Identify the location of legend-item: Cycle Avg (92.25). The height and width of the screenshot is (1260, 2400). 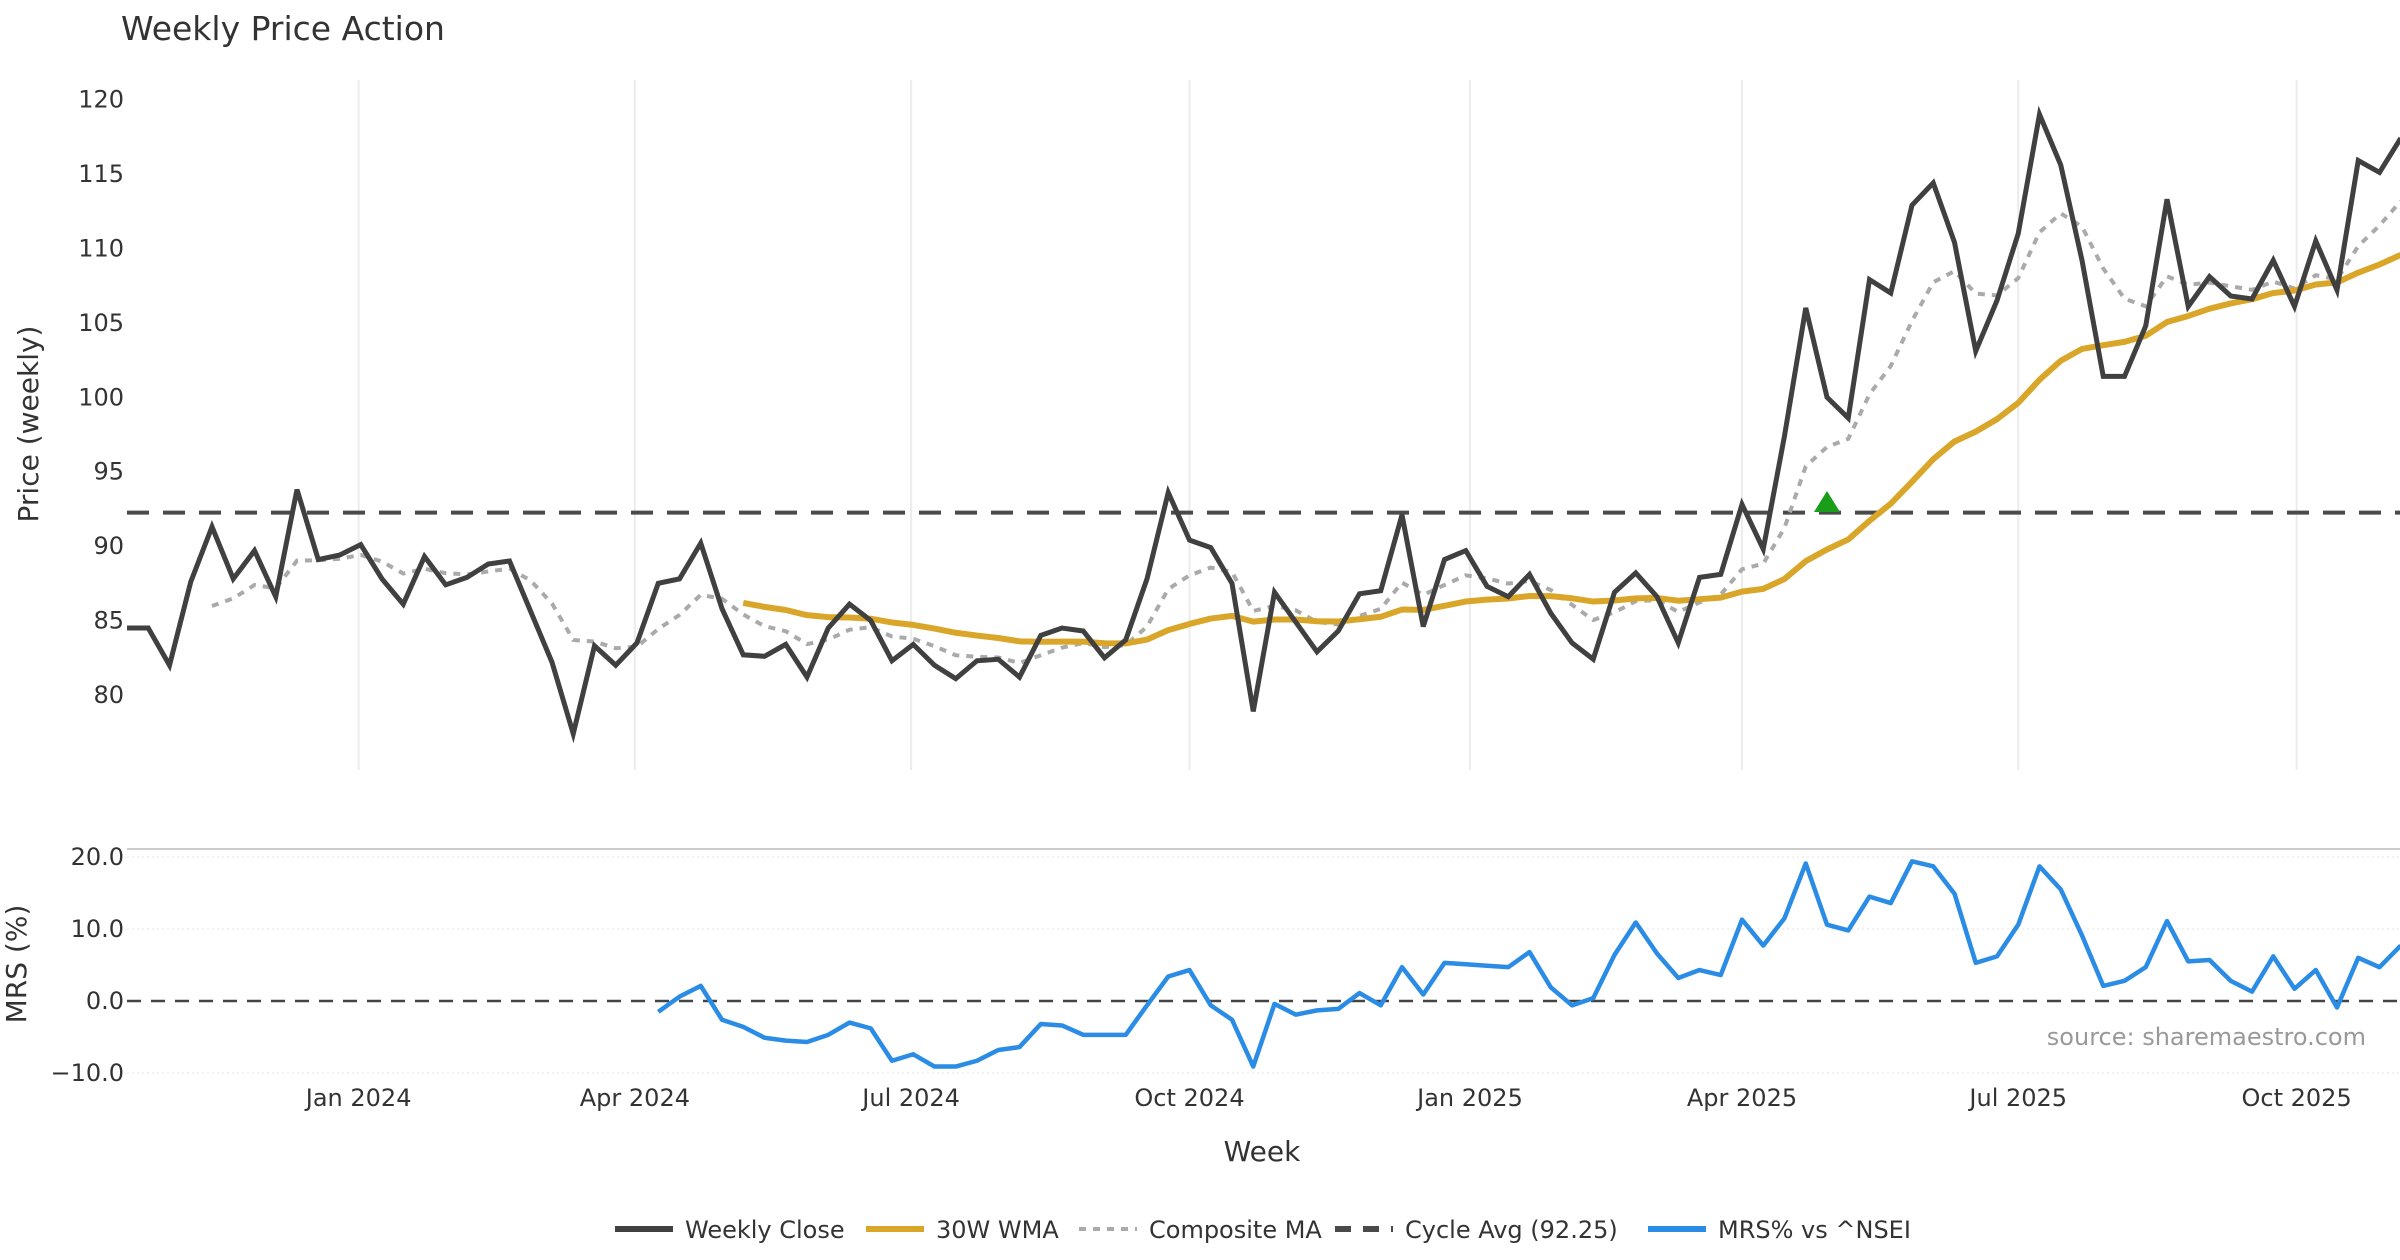
(1476, 1230).